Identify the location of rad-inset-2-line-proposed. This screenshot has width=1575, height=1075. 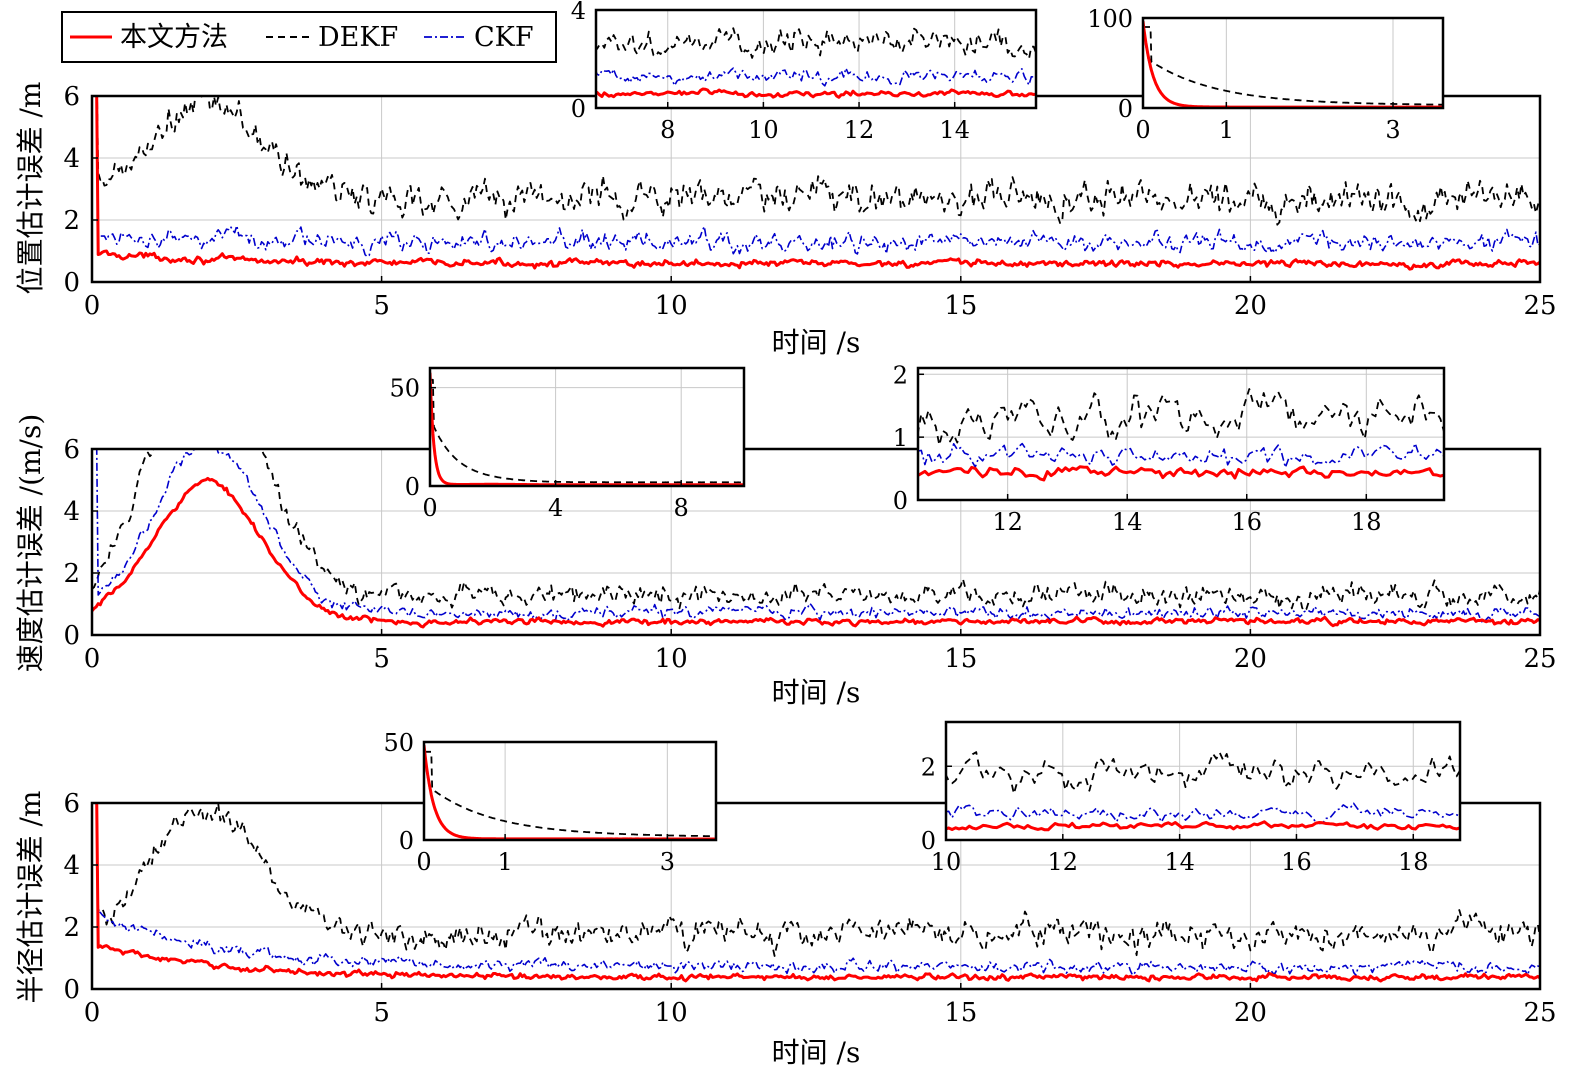
(1203, 826).